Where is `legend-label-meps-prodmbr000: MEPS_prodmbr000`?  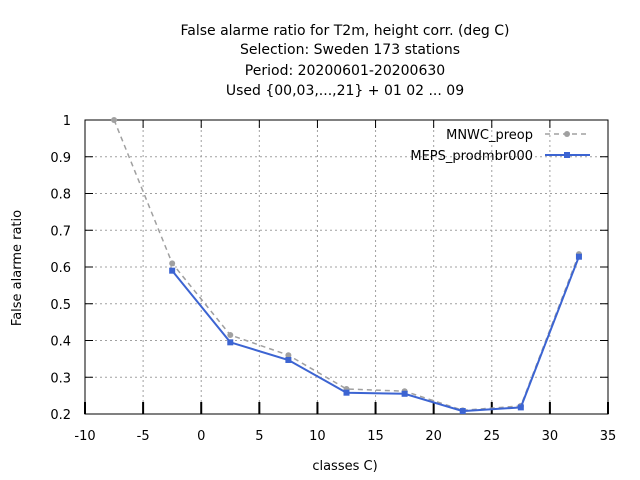 legend-label-meps-prodmbr000: MEPS_prodmbr000 is located at coordinates (471, 156).